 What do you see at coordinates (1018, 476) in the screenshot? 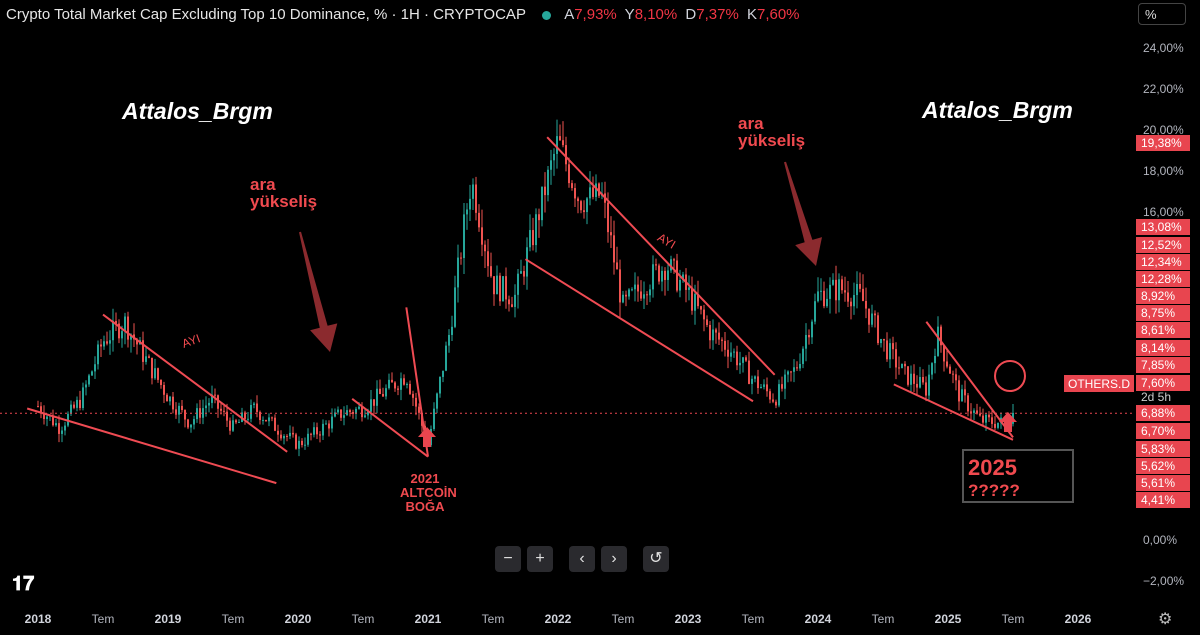
I see `annotation-2025-box: 2025 ?????` at bounding box center [1018, 476].